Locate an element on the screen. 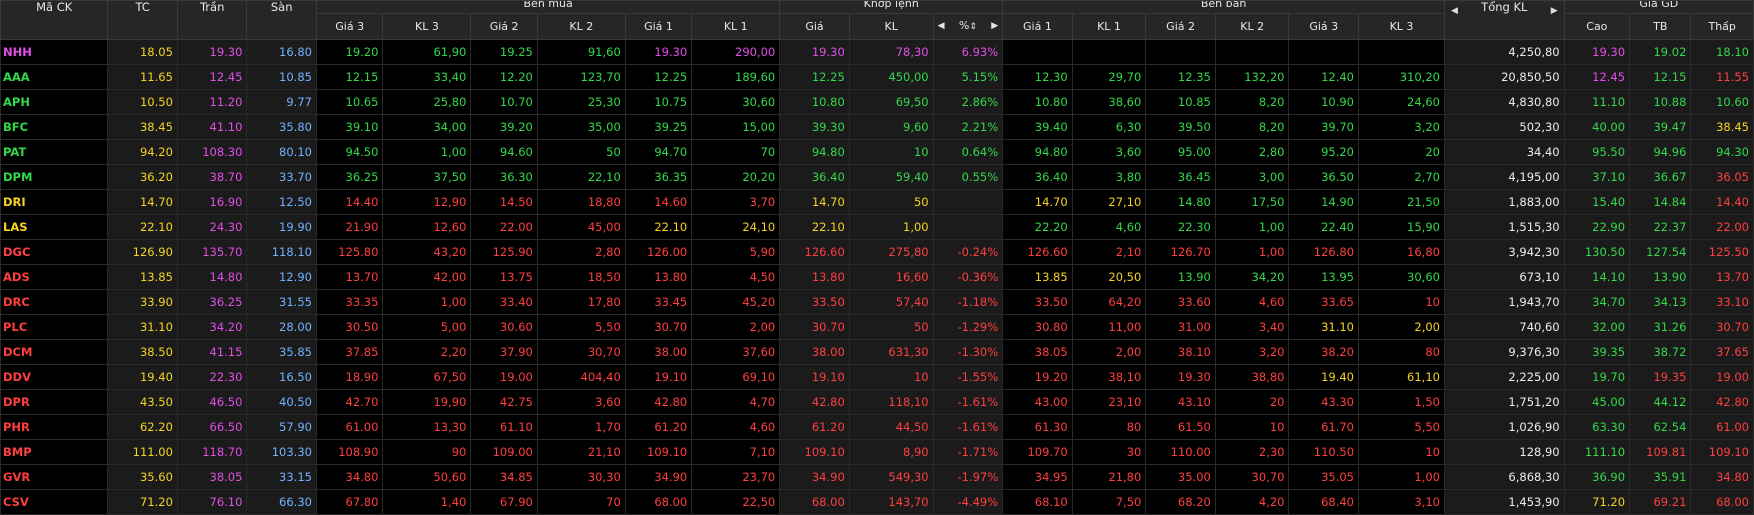  cell-buy-price-3: 42.70 is located at coordinates (349, 402).